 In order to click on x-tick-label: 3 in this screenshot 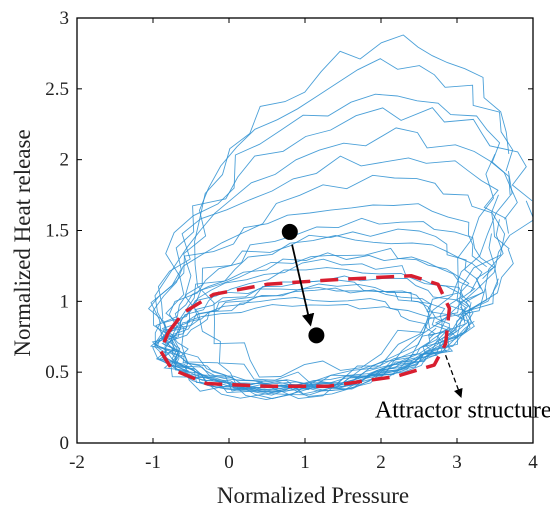, I will do `click(457, 462)`.